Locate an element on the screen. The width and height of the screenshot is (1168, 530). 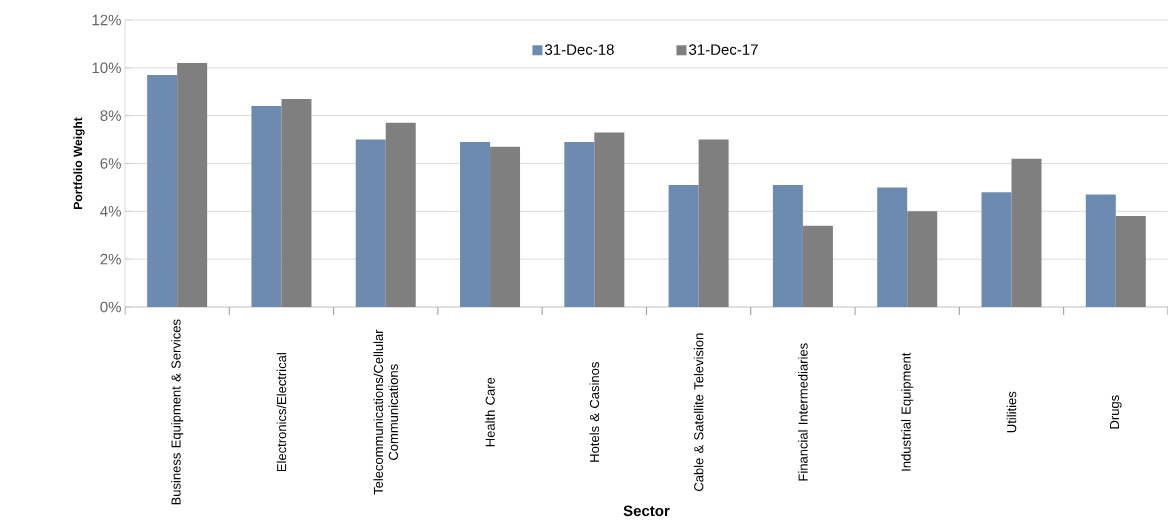
y-tick-label: 6% is located at coordinates (110, 163).